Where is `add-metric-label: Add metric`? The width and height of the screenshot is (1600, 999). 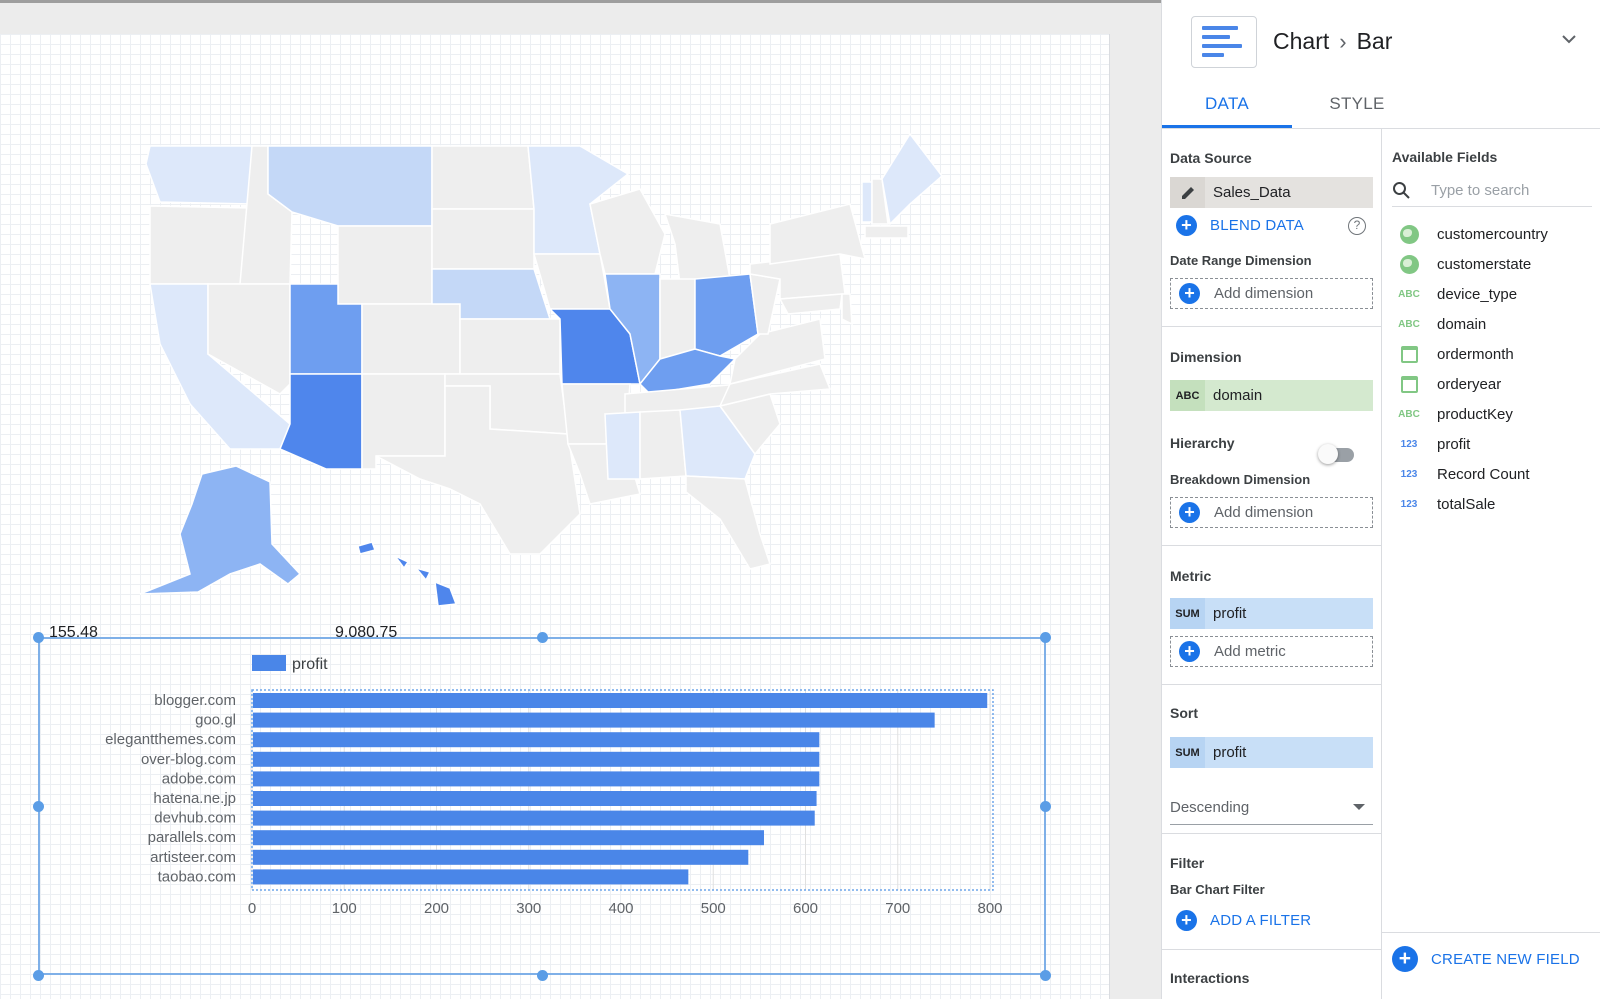 add-metric-label: Add metric is located at coordinates (1250, 651).